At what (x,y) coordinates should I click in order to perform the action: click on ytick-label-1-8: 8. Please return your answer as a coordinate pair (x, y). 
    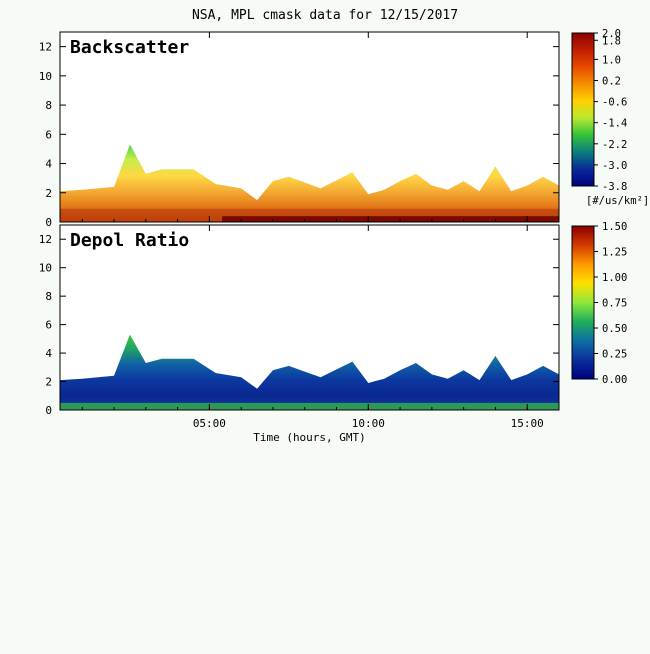
    Looking at the image, I should click on (48, 296).